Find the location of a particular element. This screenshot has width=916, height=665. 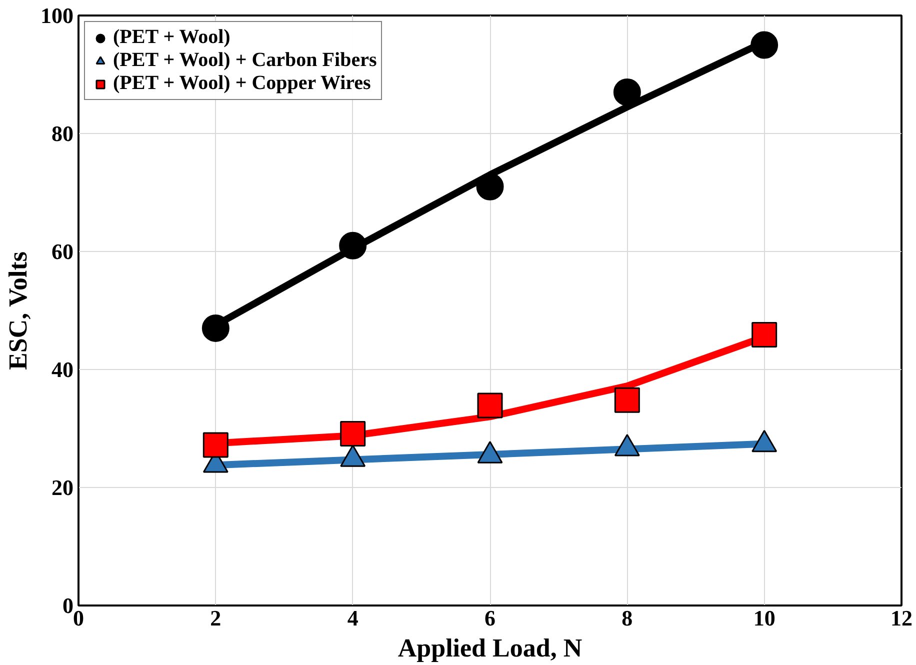

x-tick-label: 12 is located at coordinates (901, 618).